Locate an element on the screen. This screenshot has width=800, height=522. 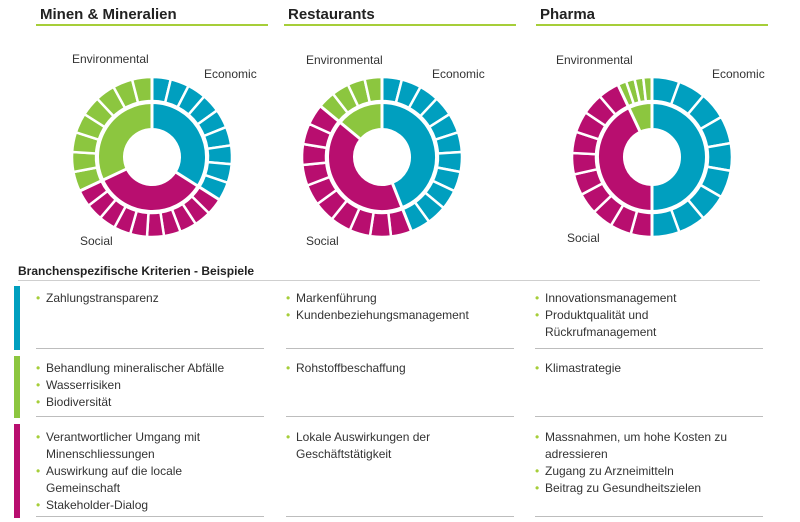
criteria-item: Biodiversität is located at coordinates (151, 402).